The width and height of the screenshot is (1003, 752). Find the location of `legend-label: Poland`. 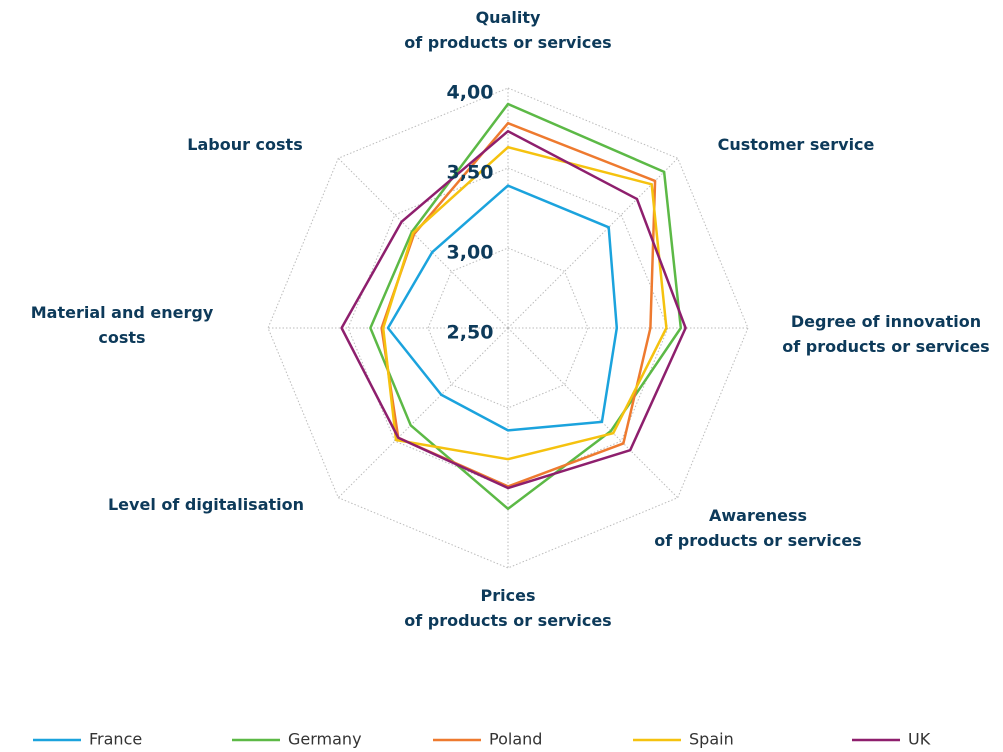

legend-label: Poland is located at coordinates (515, 739).